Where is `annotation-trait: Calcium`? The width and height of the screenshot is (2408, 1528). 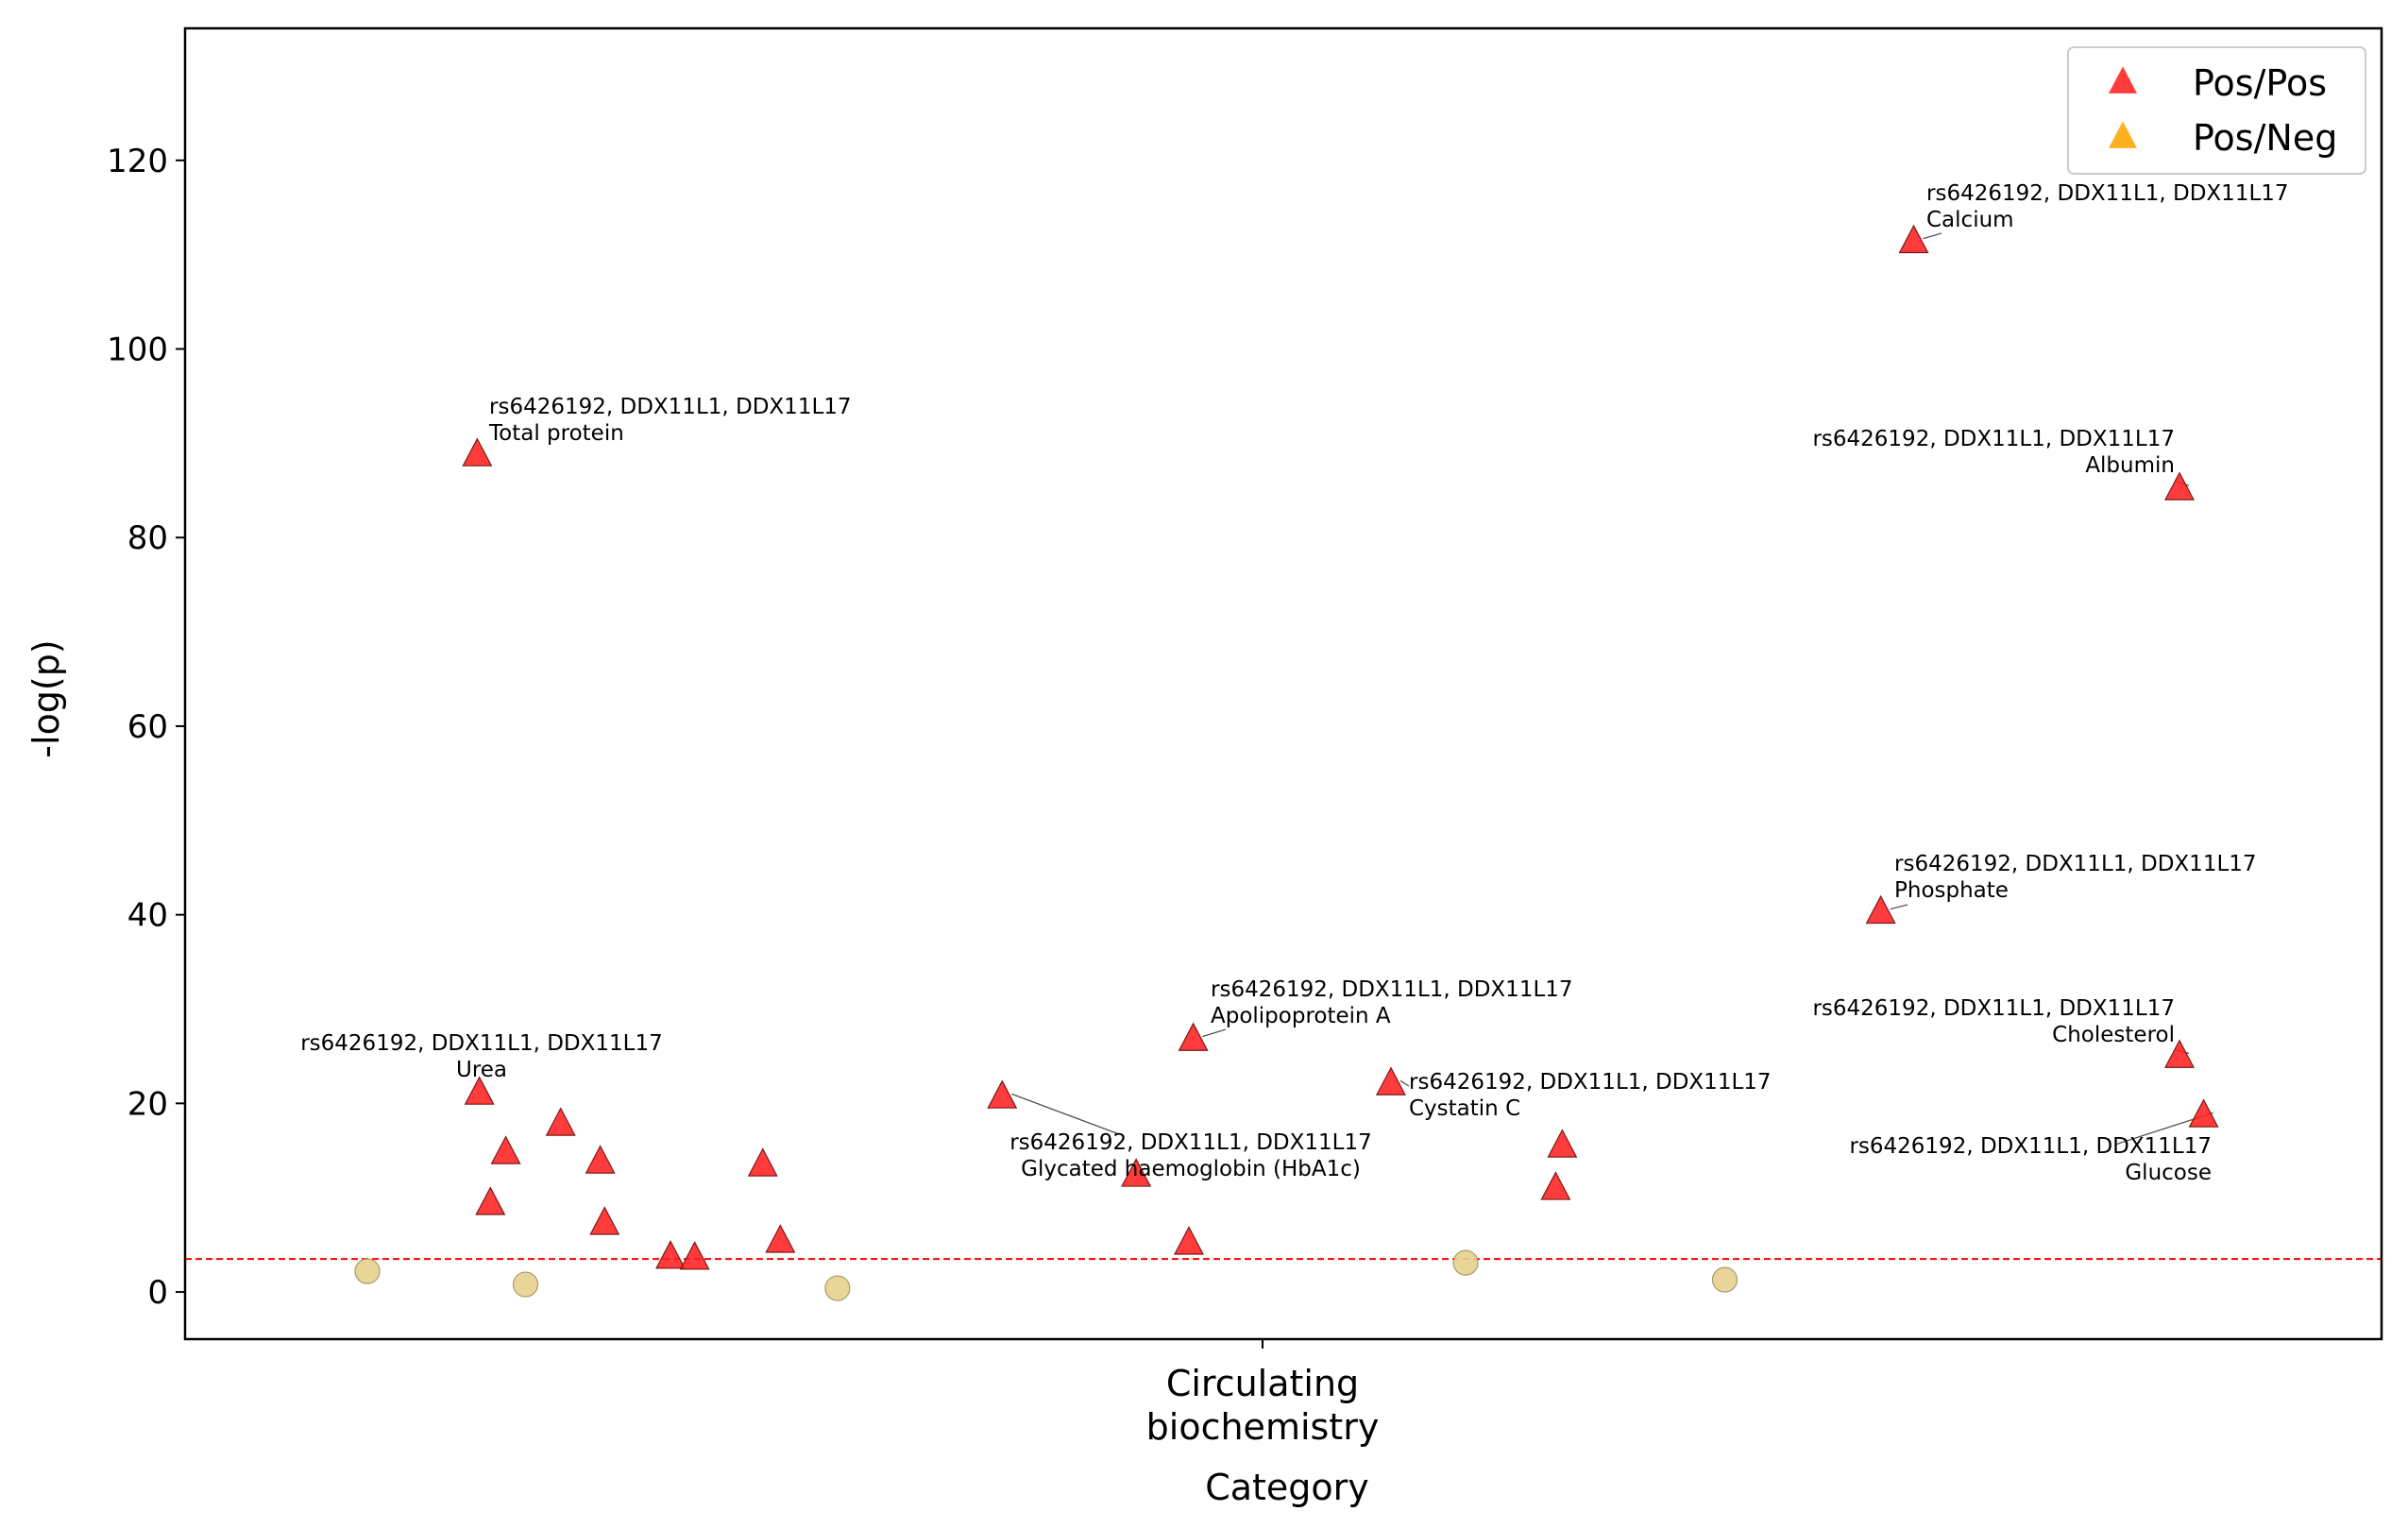 annotation-trait: Calcium is located at coordinates (1970, 220).